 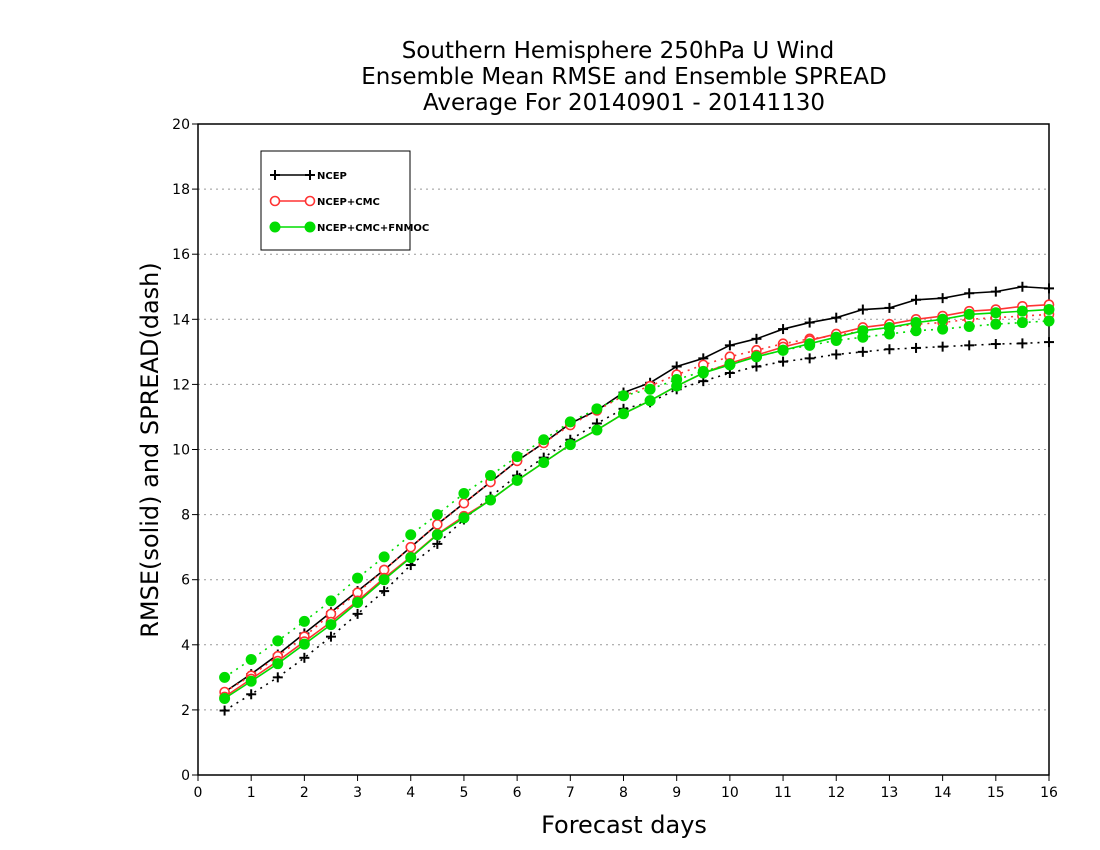 I want to click on x-tick-label: 0, so click(x=198, y=793).